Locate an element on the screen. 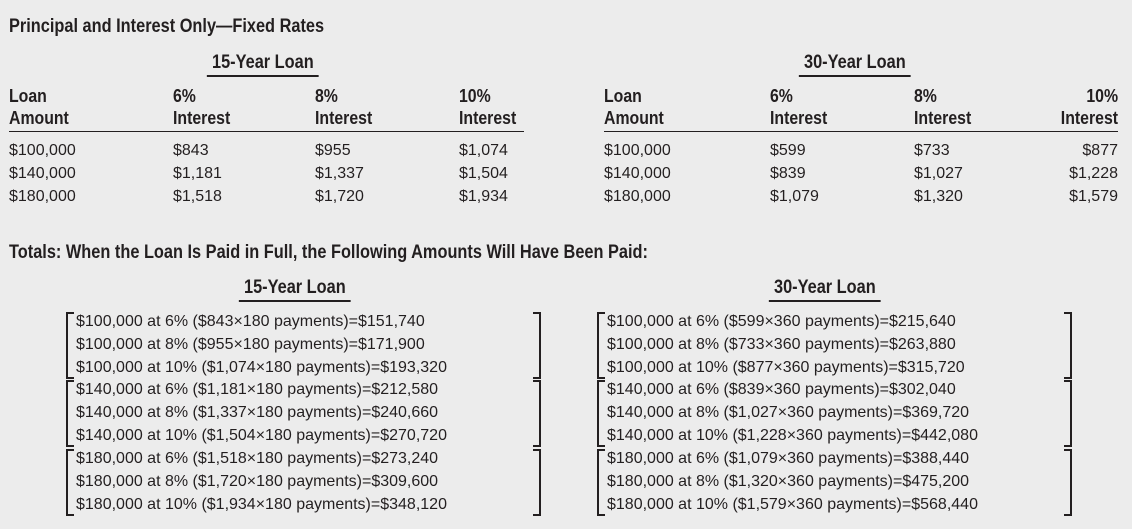 This screenshot has width=1132, height=529. table-cell: $1,181 is located at coordinates (197, 173).